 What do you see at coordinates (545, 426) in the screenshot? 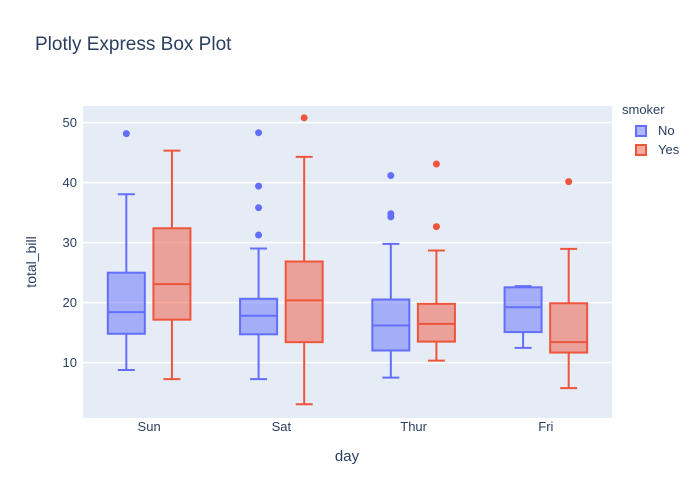
I see `x-tick-label: Fri` at bounding box center [545, 426].